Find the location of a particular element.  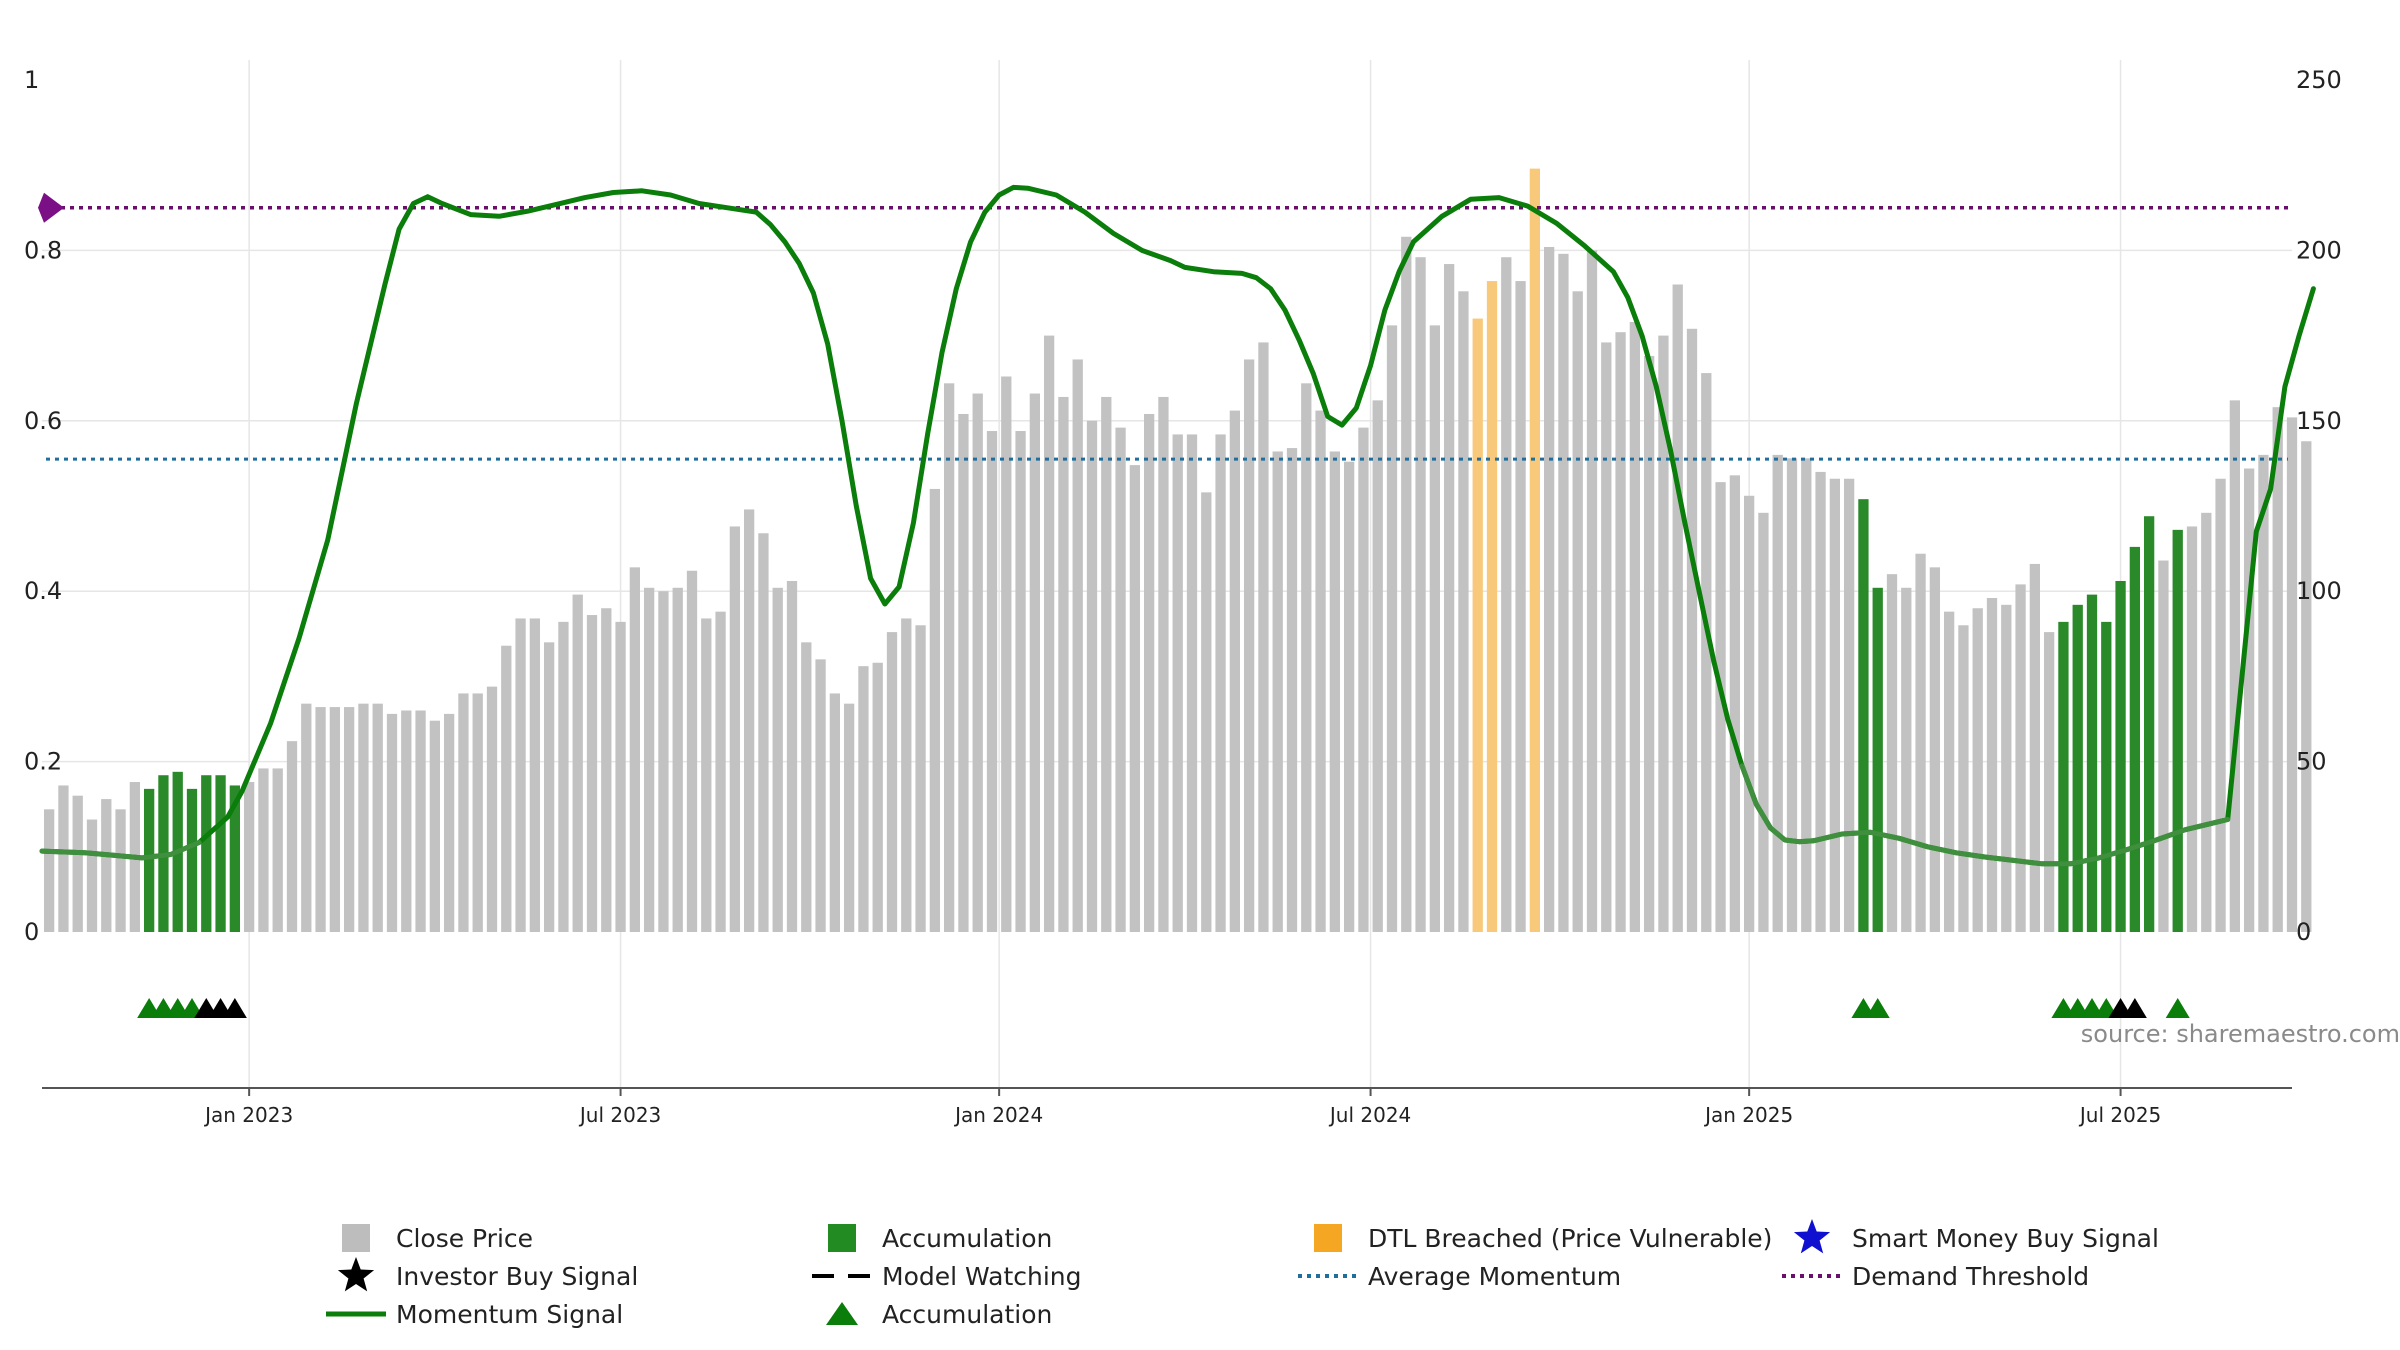

accumulation-triangle is located at coordinates (2177, 1008).